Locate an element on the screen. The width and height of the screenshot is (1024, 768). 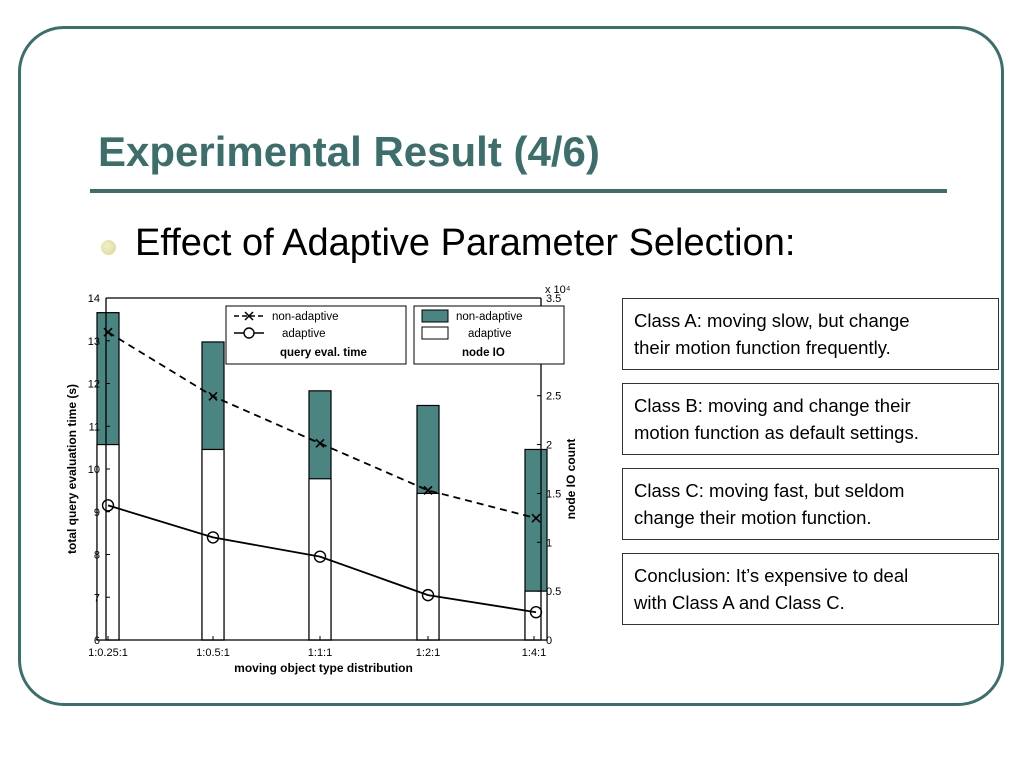
note-line: Class A: moving slow, but change is located at coordinates (772, 320).